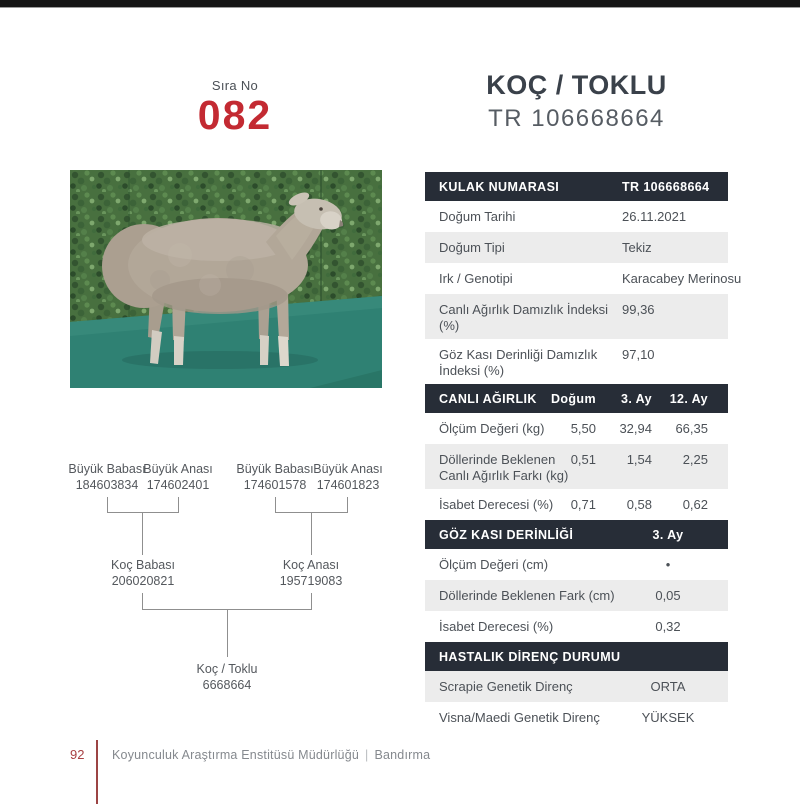 Image resolution: width=800 pixels, height=804 pixels. I want to click on pedigree-label: Koç Babası, so click(143, 565).